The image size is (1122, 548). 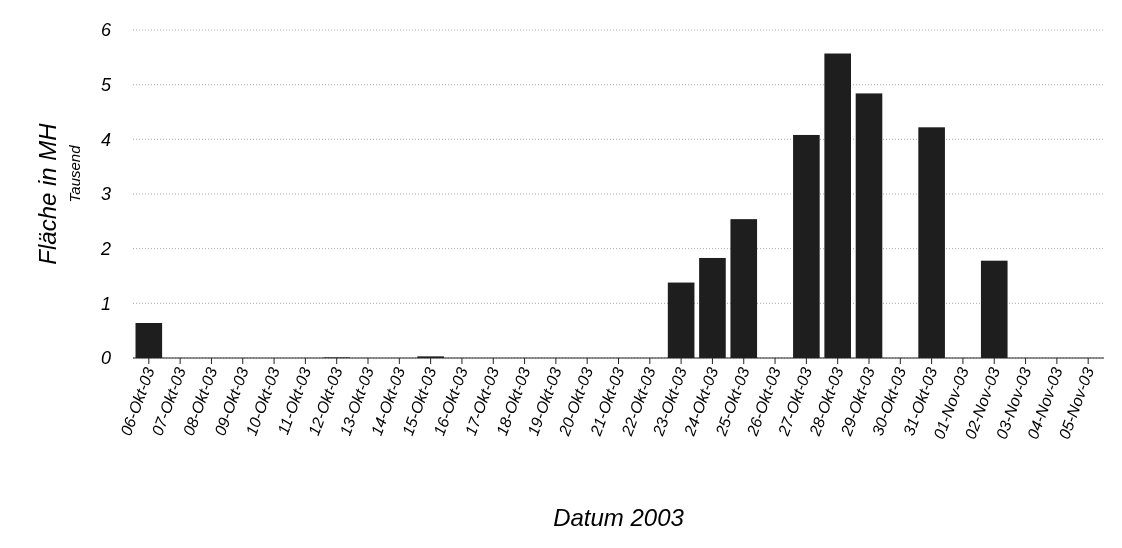 I want to click on x-axis-title: Datum 2003, so click(x=619, y=517).